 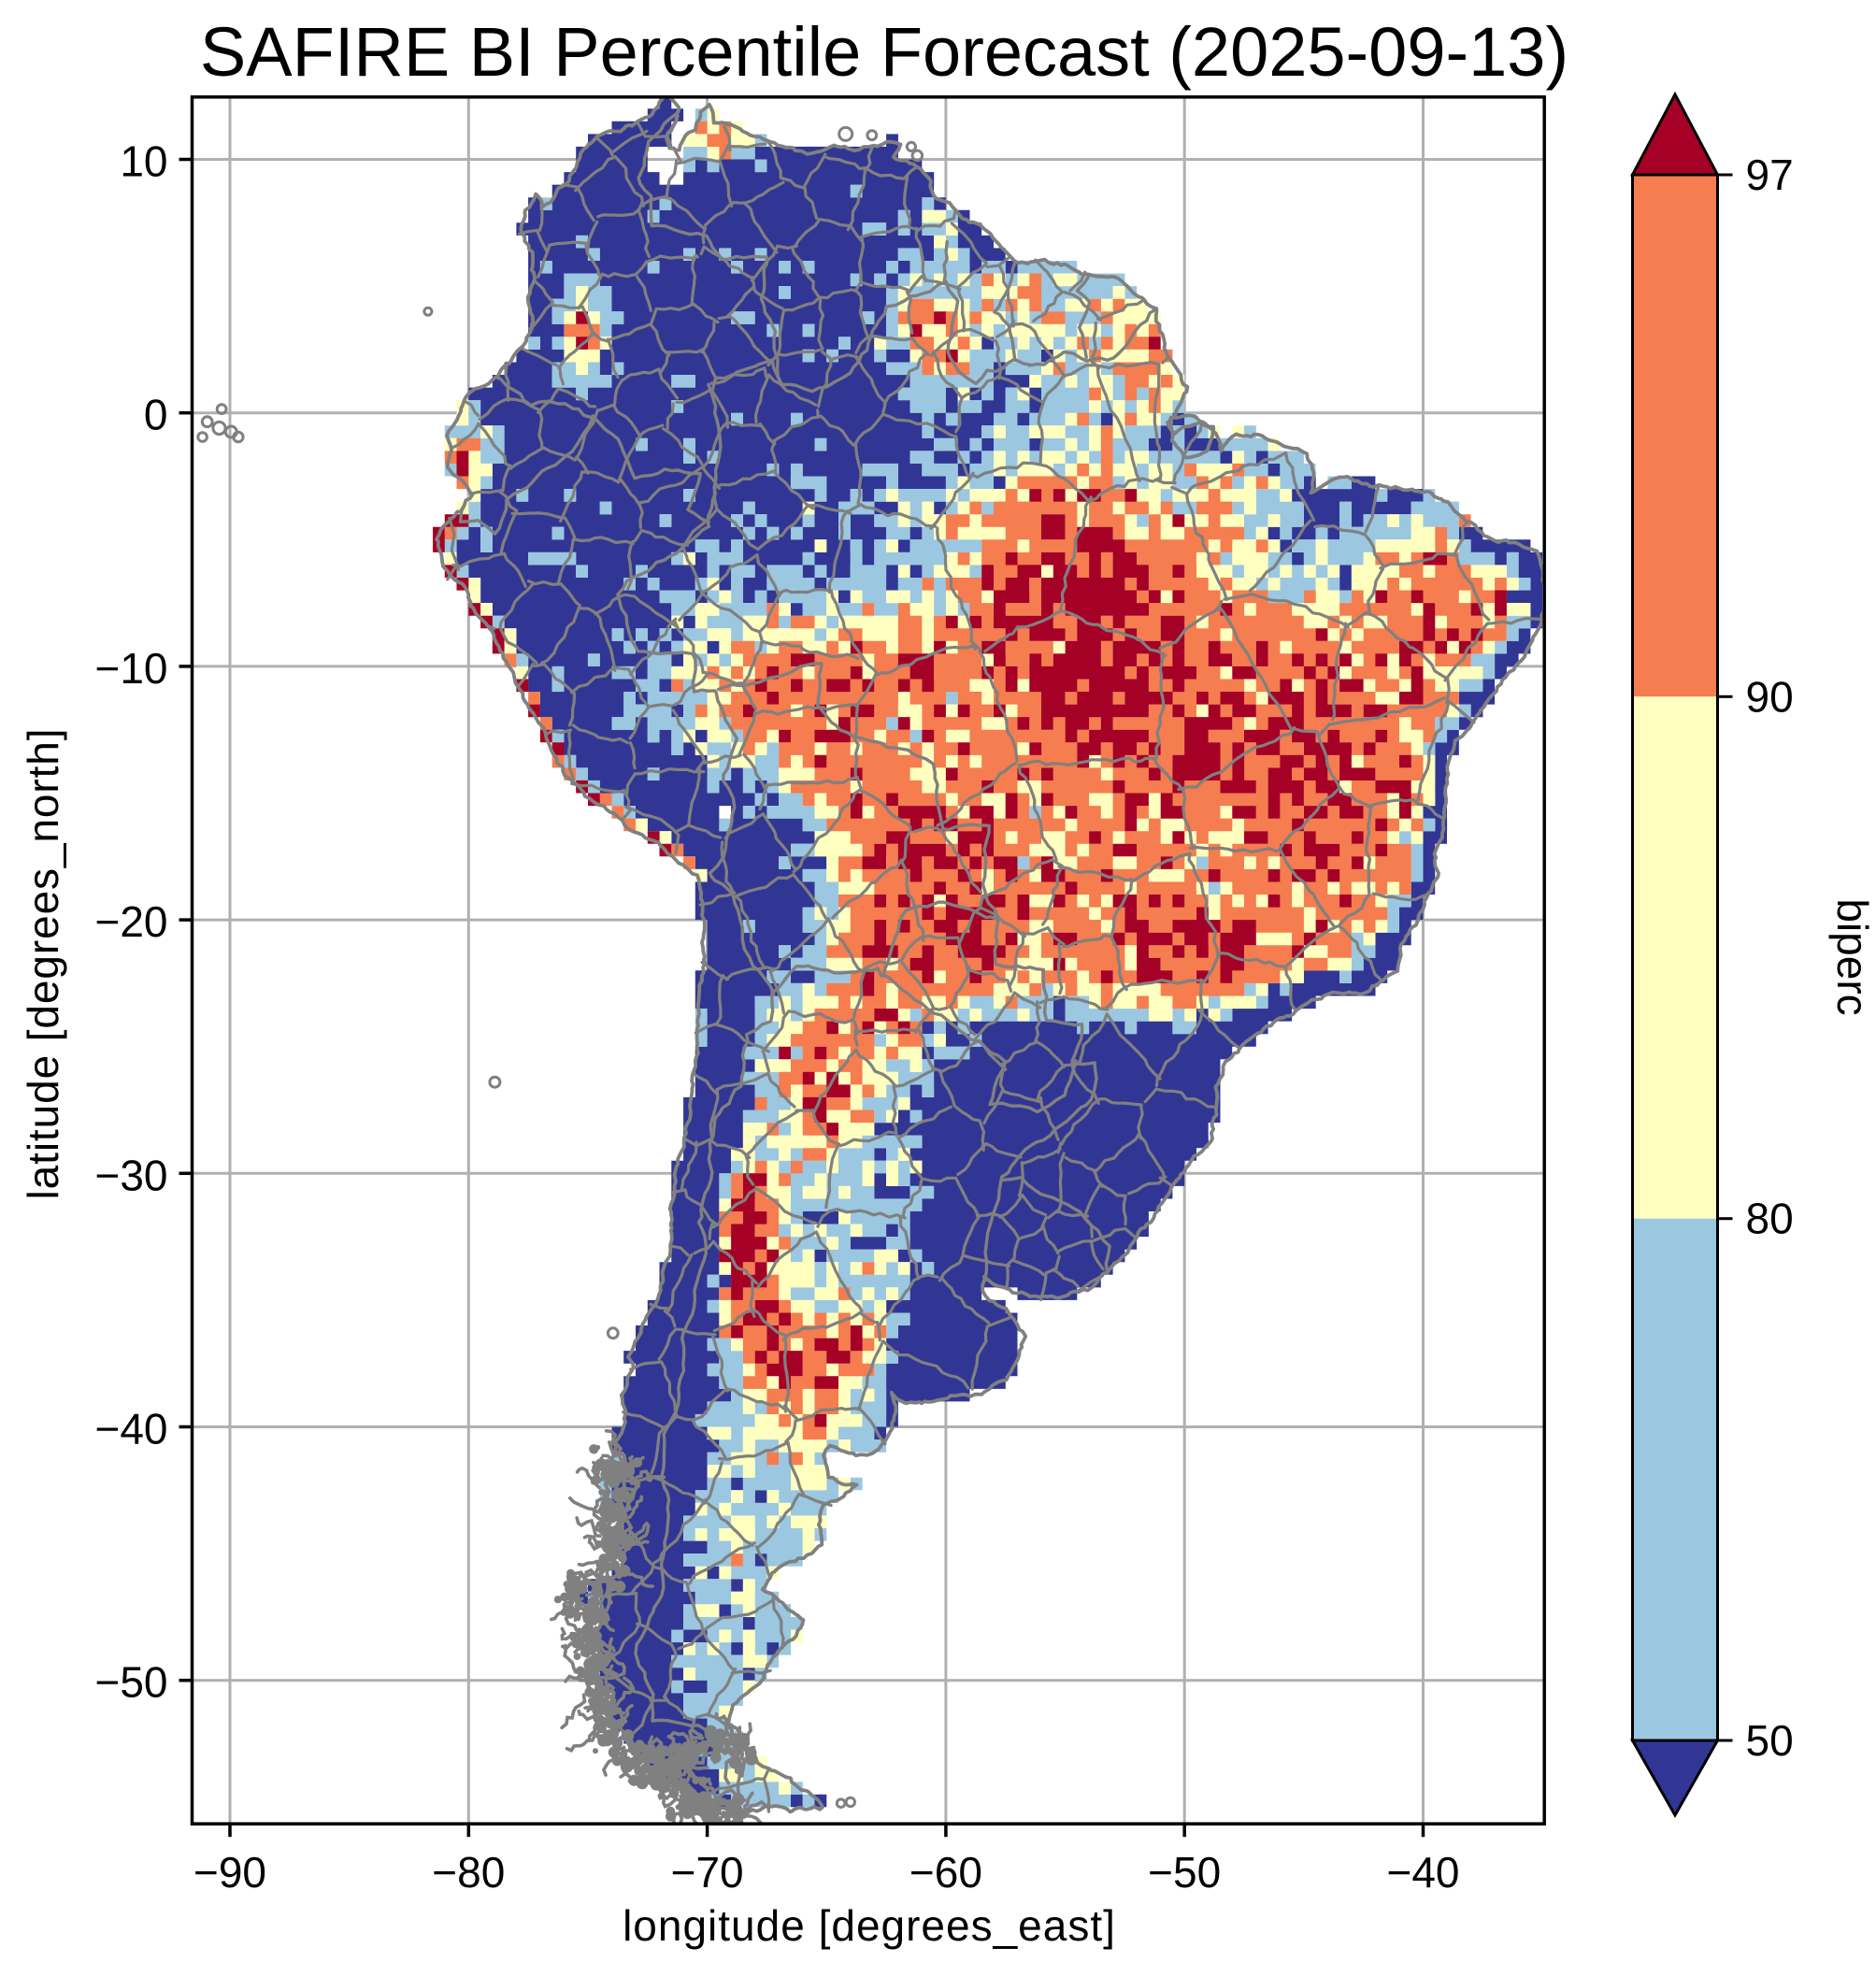 What do you see at coordinates (946, 1872) in the screenshot?
I see `svg-text: −60` at bounding box center [946, 1872].